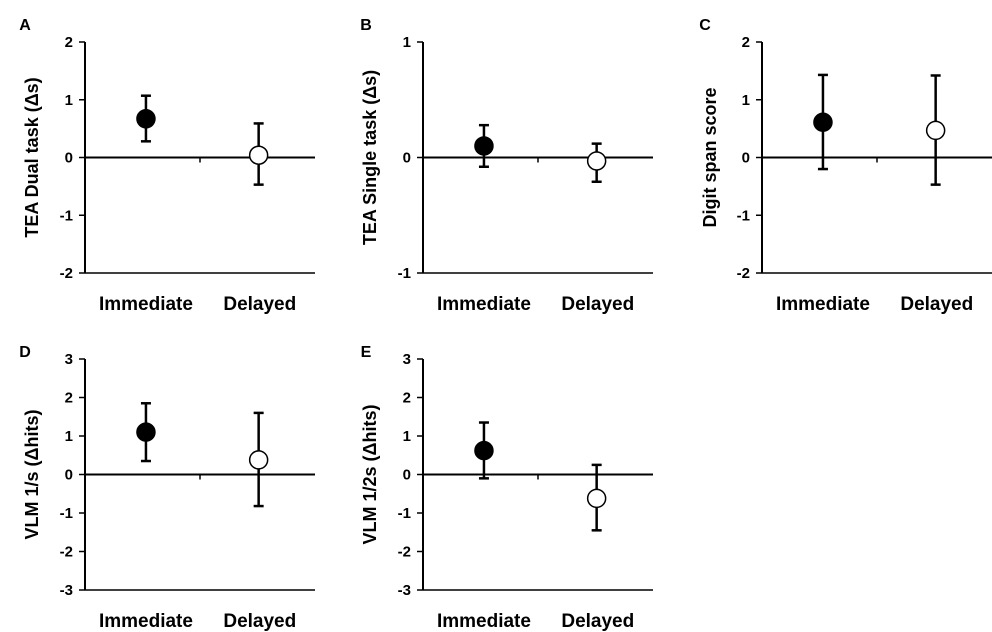 The image size is (992, 632). I want to click on panel-letter: D, so click(25, 352).